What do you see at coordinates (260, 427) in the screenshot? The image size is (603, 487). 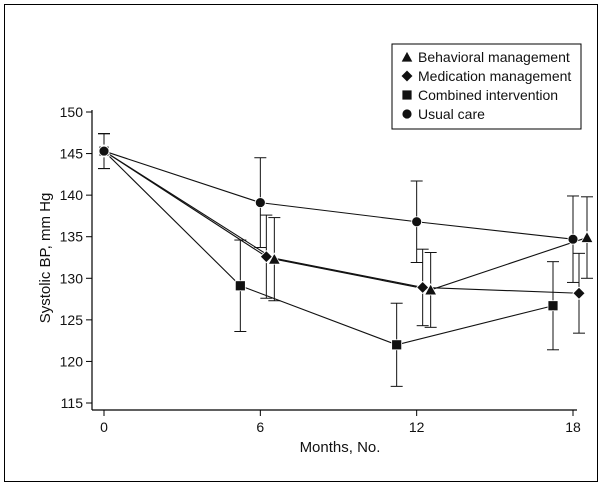 I see `x-tick-label: 6` at bounding box center [260, 427].